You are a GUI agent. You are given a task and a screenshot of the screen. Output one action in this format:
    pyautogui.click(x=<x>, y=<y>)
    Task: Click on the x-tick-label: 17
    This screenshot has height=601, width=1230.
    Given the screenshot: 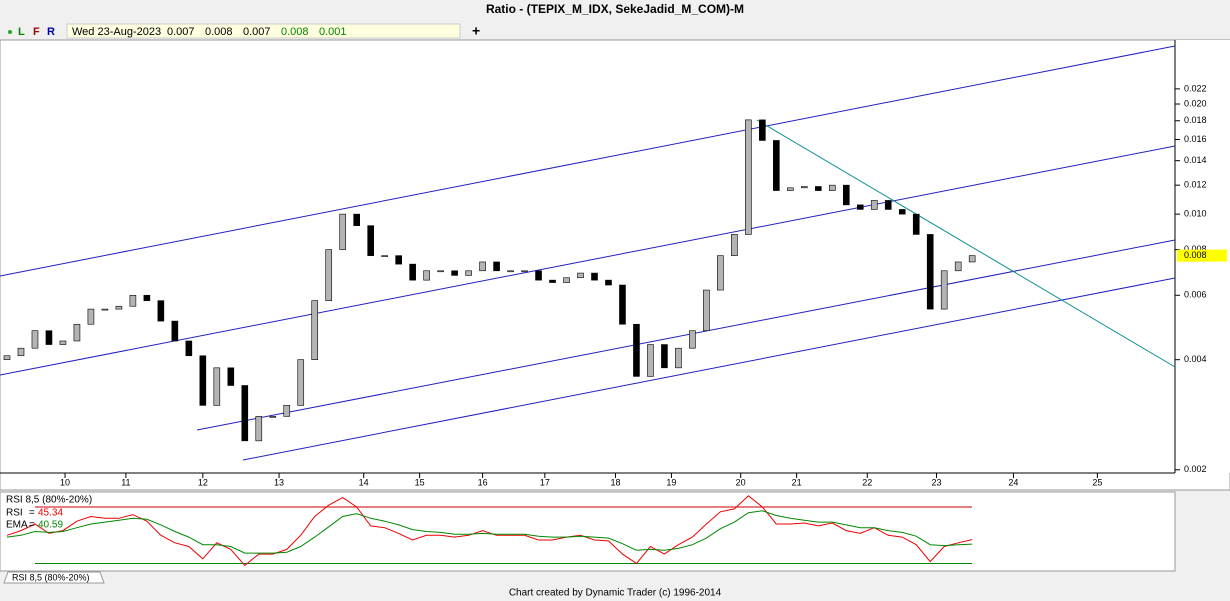 What is the action you would take?
    pyautogui.click(x=545, y=482)
    